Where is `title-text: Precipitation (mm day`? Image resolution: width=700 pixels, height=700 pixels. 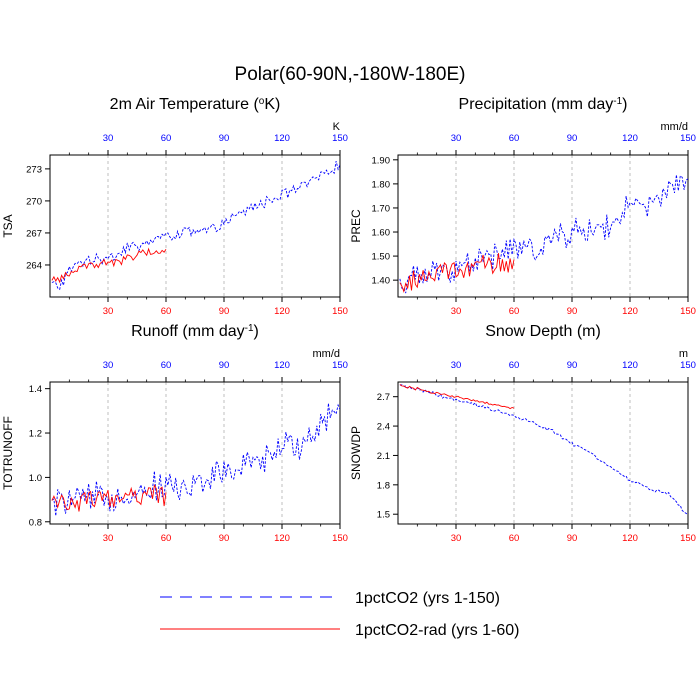
title-text: Precipitation (mm day is located at coordinates (536, 104).